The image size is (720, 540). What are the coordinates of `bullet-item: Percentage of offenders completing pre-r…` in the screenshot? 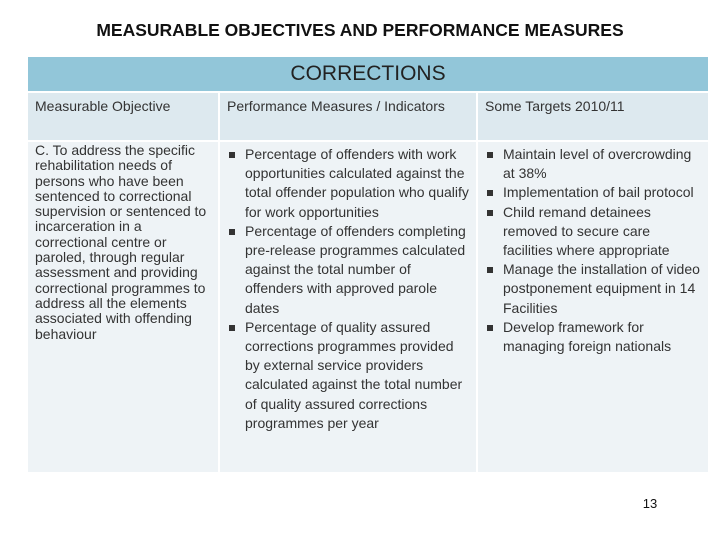 It's located at (348, 270).